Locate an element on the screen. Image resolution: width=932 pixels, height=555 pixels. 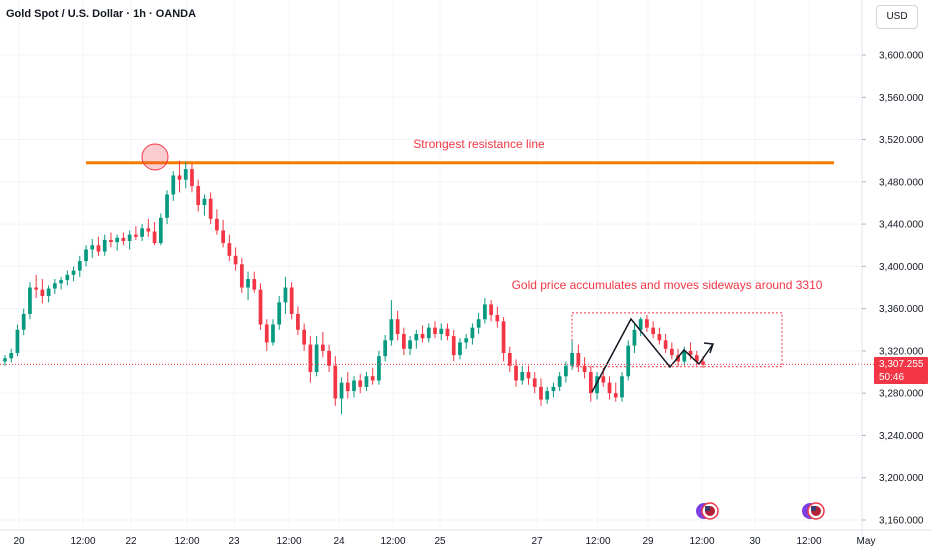
y-tick-label: 3,560.000 is located at coordinates (901, 98).